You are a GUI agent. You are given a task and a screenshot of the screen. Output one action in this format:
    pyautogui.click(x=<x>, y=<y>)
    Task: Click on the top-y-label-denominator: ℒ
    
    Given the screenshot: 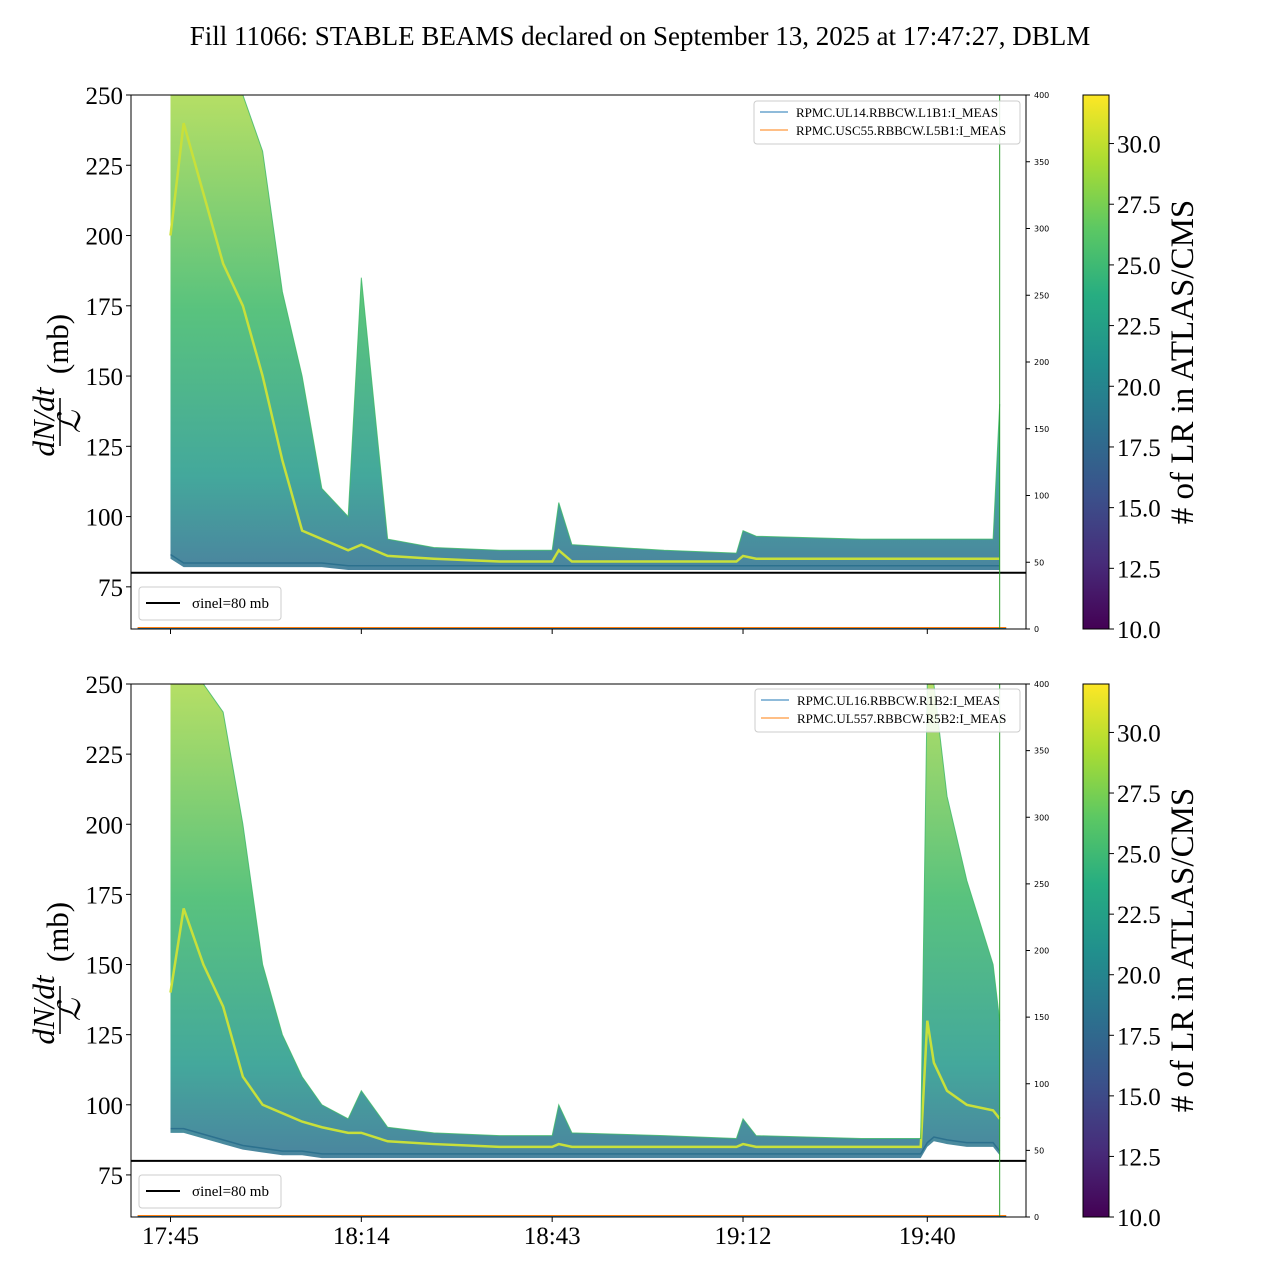 What is the action you would take?
    pyautogui.click(x=69, y=421)
    